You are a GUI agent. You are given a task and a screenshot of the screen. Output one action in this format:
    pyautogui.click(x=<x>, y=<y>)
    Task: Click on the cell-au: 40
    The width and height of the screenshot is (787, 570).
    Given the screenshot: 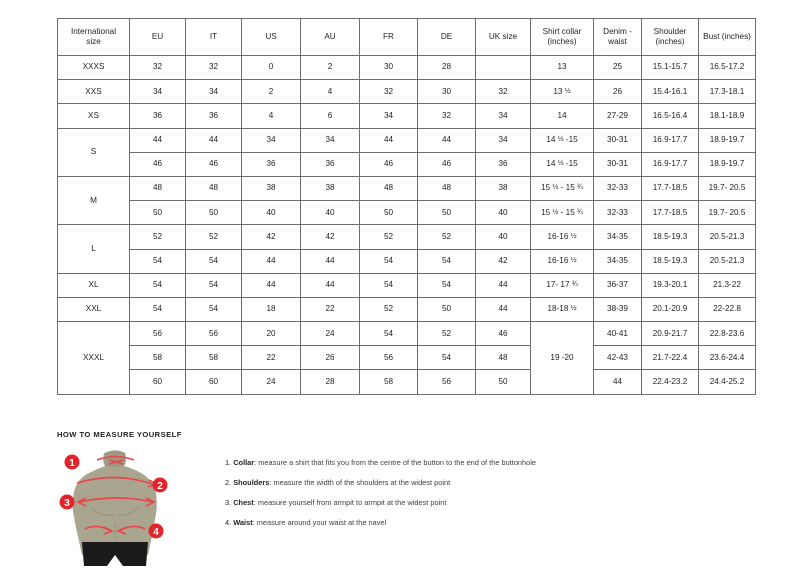 What is the action you would take?
    pyautogui.click(x=330, y=213)
    